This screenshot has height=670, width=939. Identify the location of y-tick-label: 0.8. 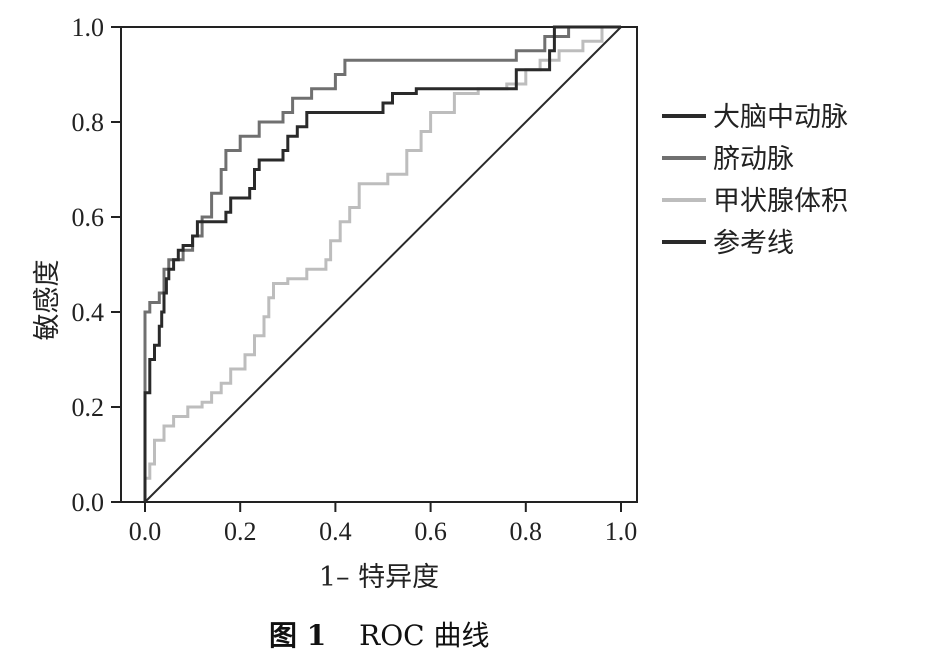
(88, 122).